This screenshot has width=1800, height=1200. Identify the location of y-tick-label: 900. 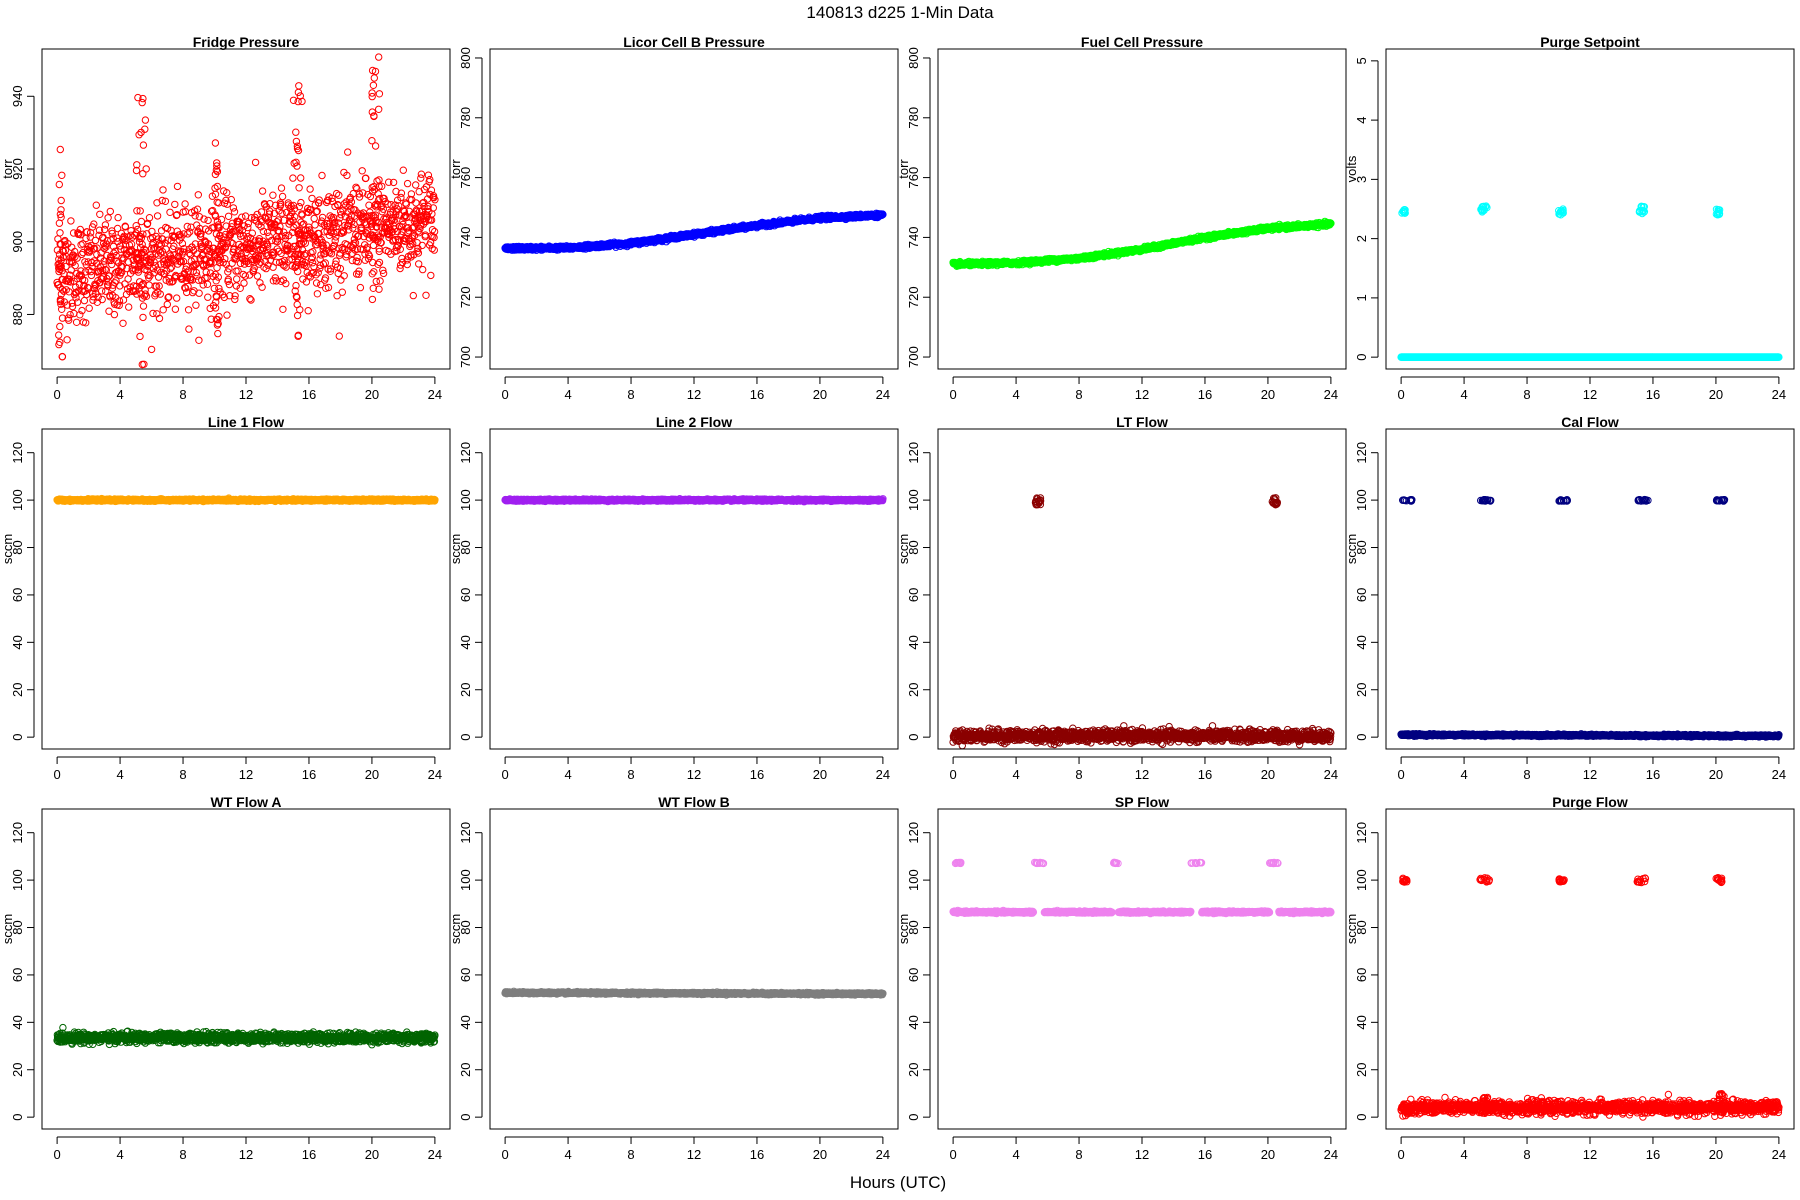
(17, 242).